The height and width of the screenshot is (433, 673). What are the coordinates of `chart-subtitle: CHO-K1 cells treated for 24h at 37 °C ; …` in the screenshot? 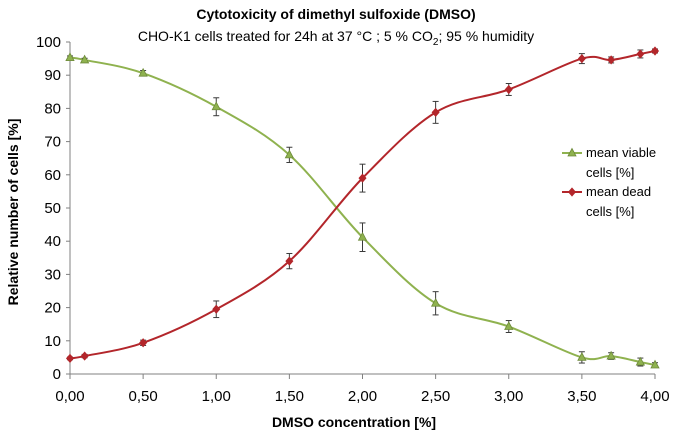 It's located at (336, 38).